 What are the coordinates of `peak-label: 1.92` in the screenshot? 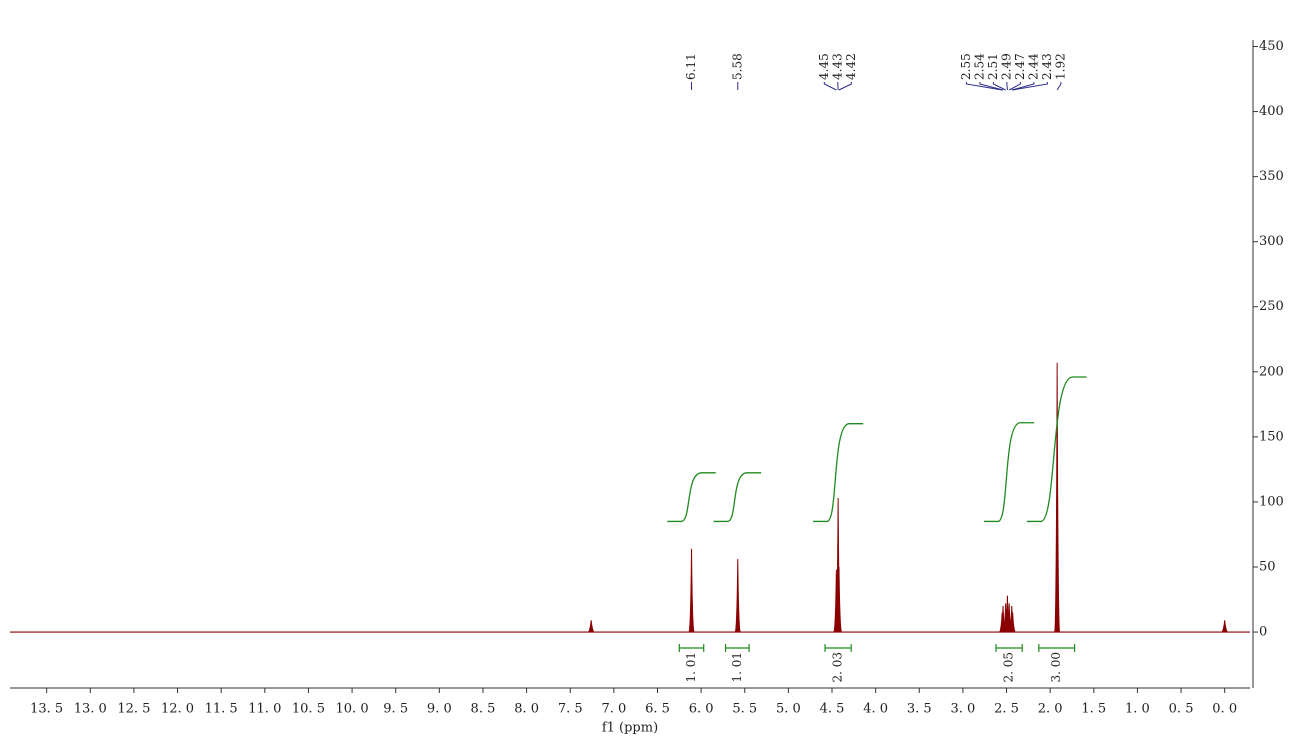 It's located at (1060, 66).